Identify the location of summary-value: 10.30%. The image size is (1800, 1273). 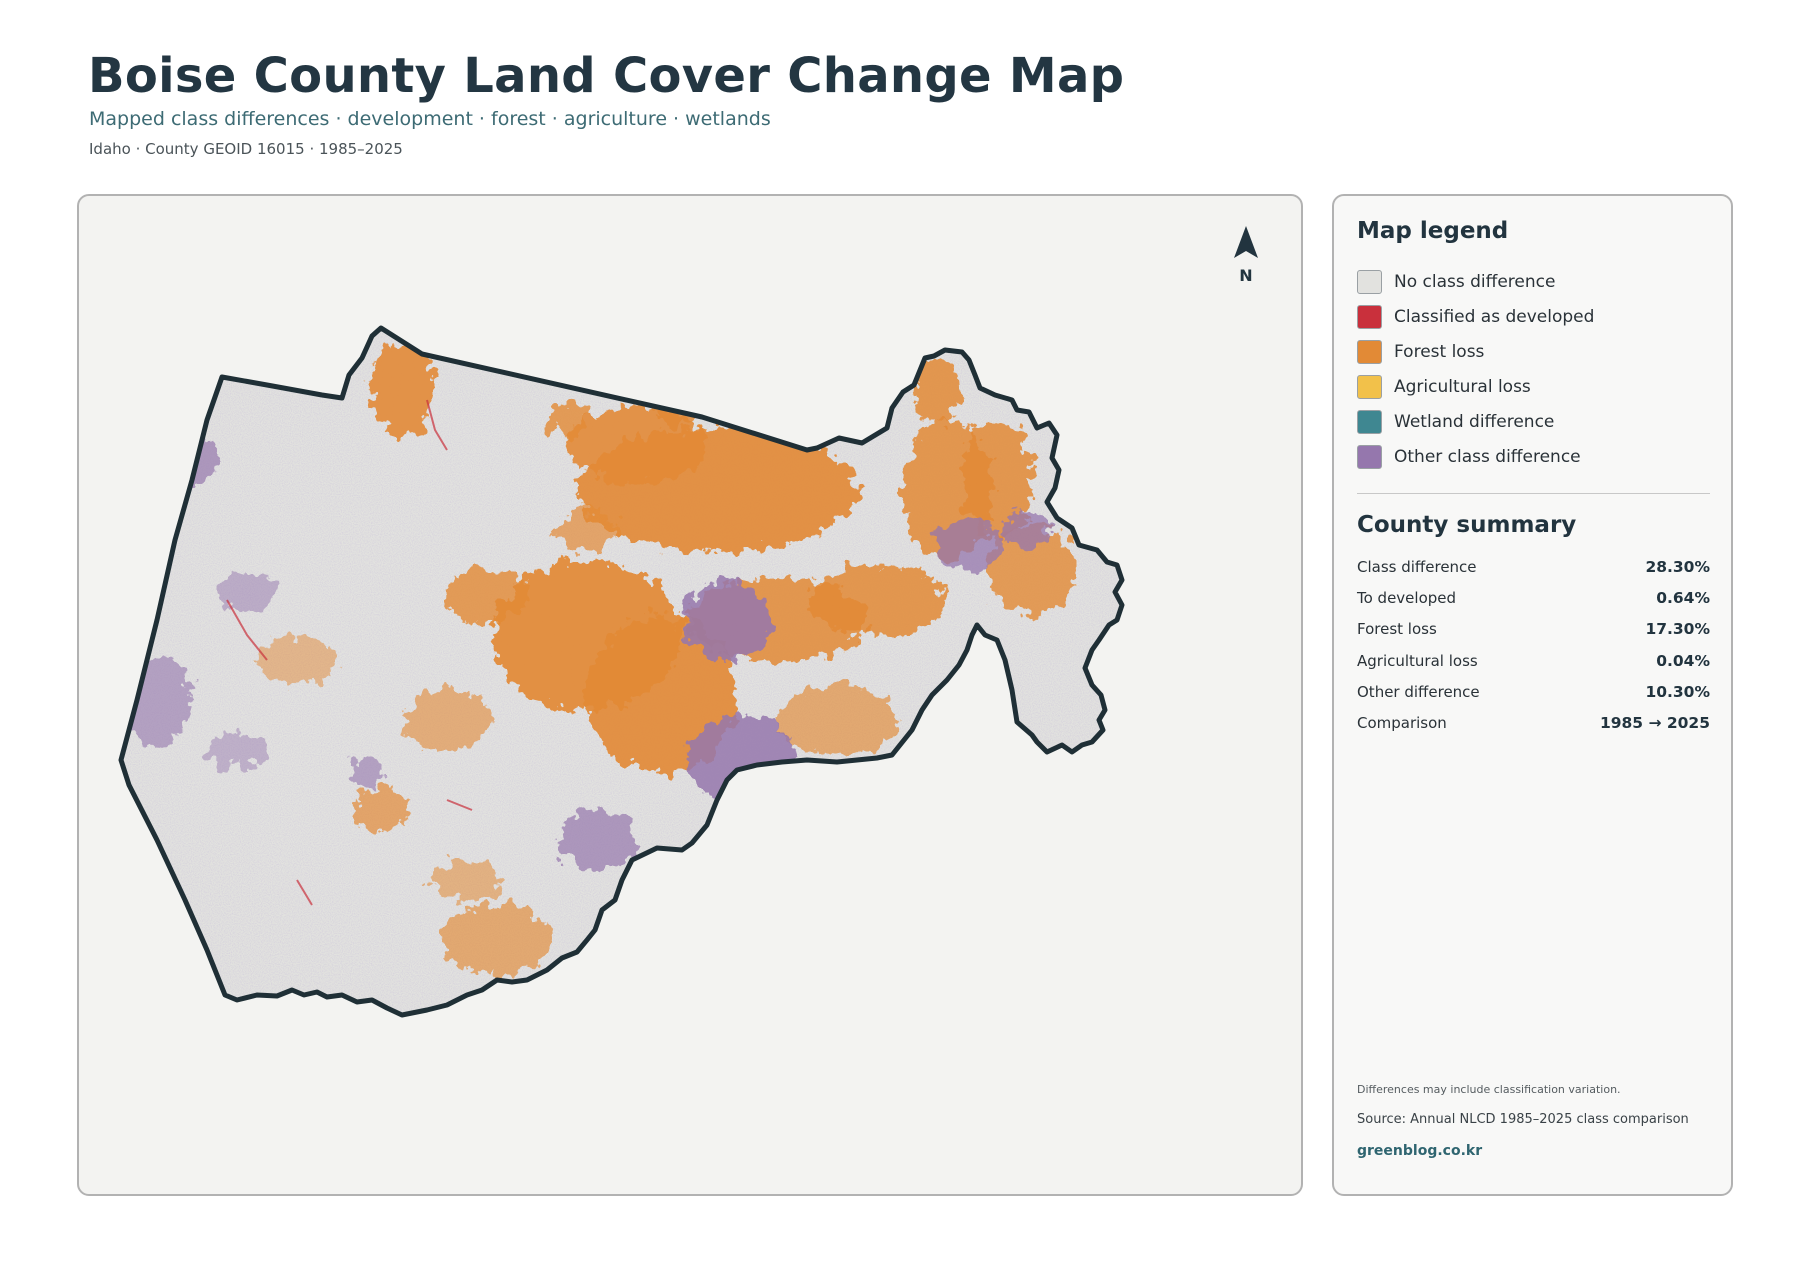
(1677, 691).